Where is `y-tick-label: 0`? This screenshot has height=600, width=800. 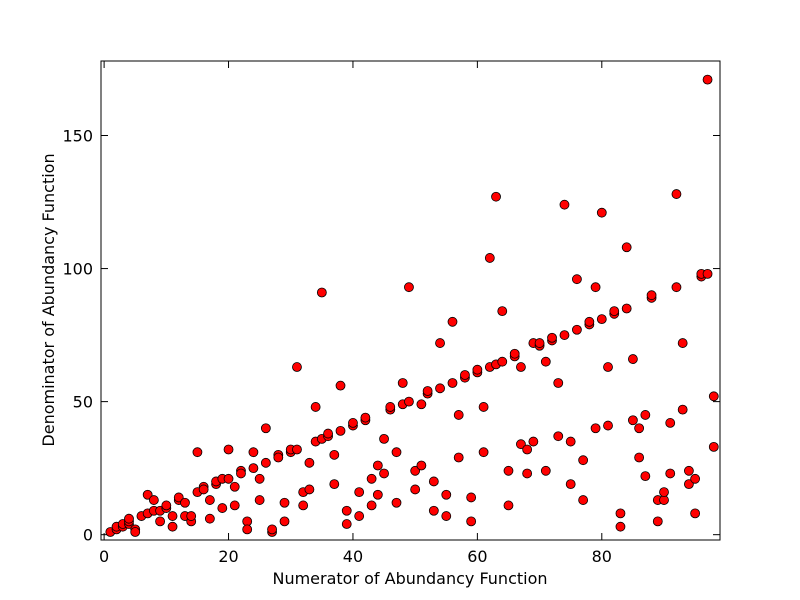 y-tick-label: 0 is located at coordinates (88, 535).